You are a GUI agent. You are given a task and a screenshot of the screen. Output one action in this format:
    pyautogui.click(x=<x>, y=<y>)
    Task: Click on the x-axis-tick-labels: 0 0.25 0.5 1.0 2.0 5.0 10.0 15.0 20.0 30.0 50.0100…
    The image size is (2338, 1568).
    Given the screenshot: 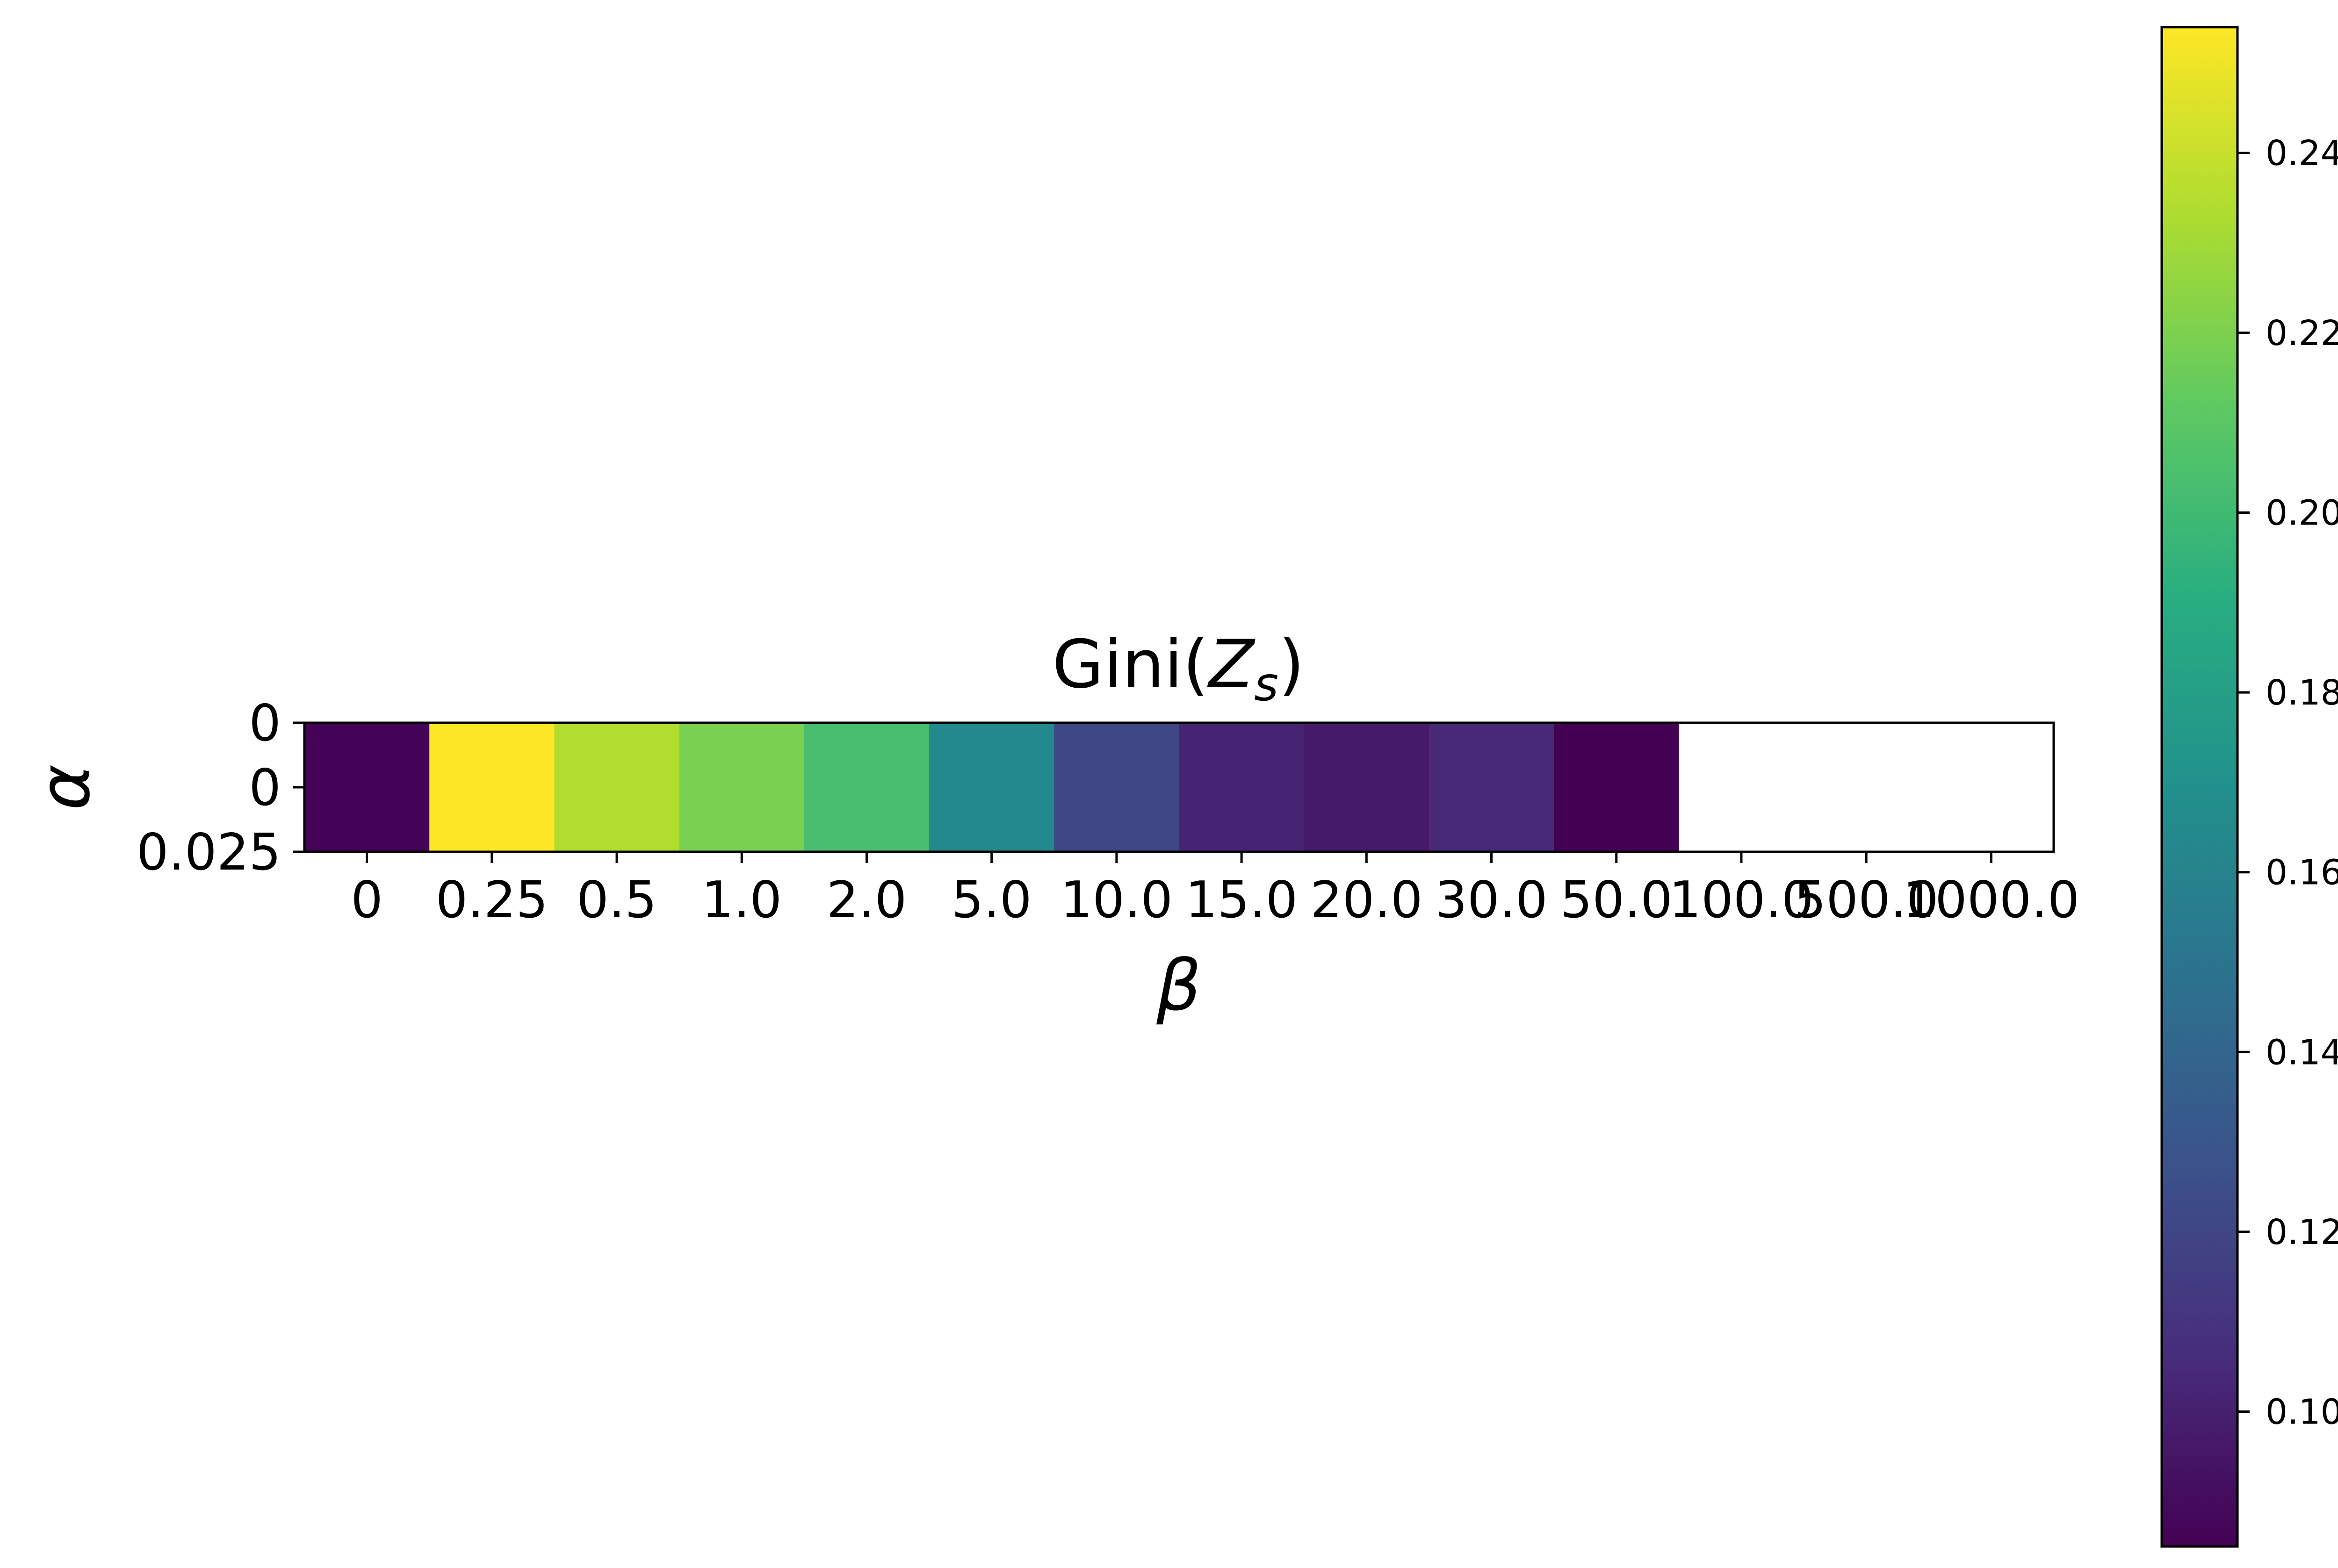 What is the action you would take?
    pyautogui.click(x=1215, y=900)
    